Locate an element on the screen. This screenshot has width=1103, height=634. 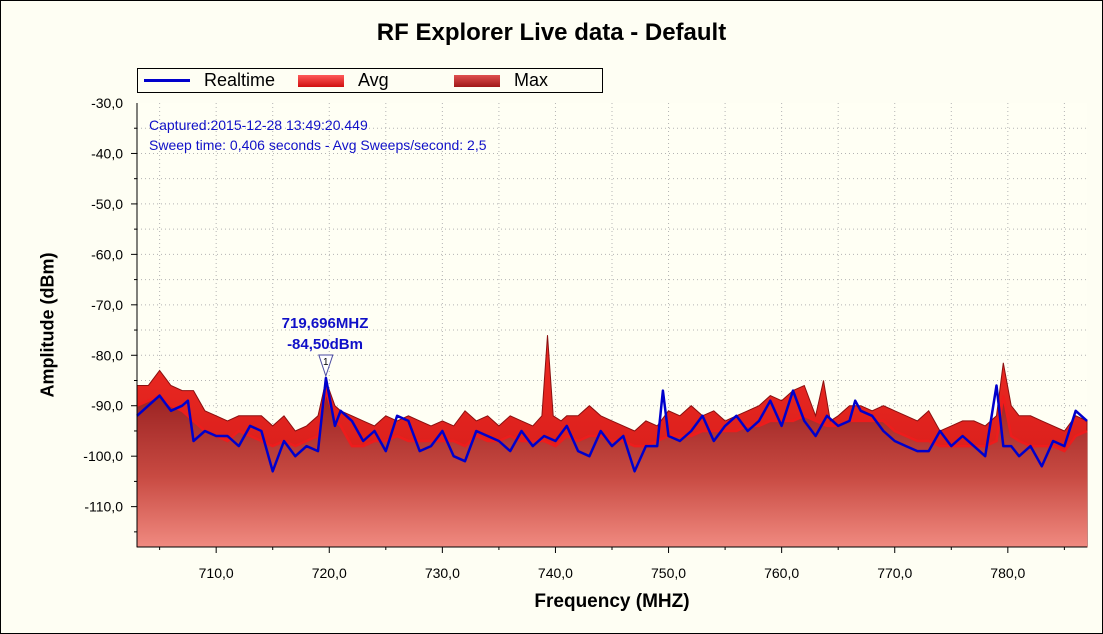
y-tick-label: -90,0 is located at coordinates (107, 406).